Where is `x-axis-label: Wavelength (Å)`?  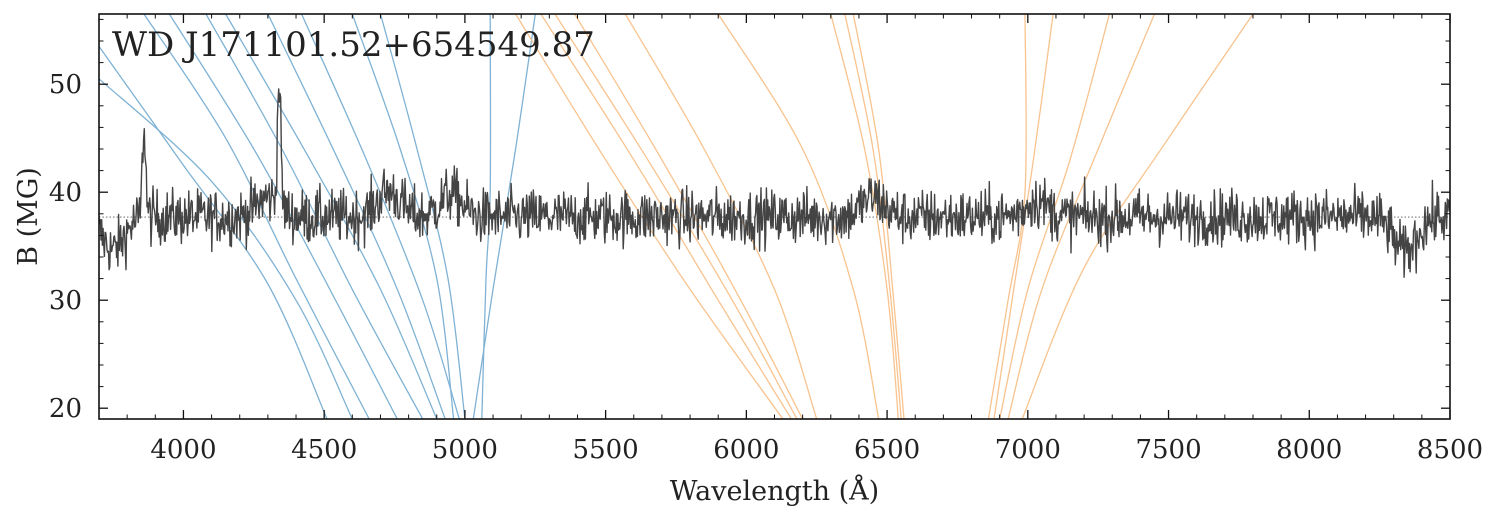
x-axis-label: Wavelength (Å) is located at coordinates (774, 490).